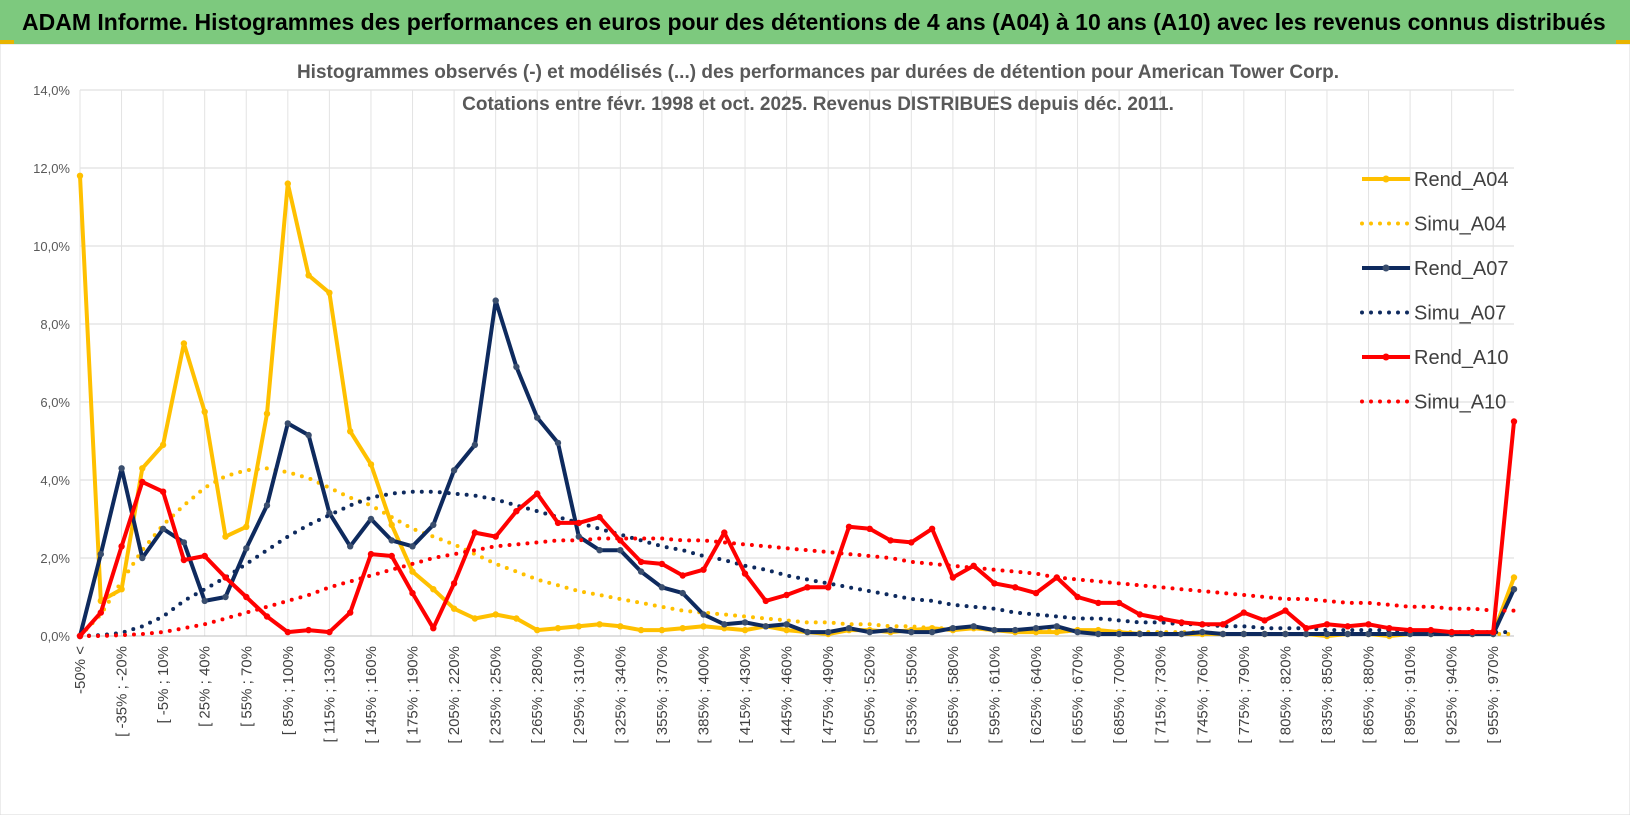 Image resolution: width=1630 pixels, height=815 pixels. Describe the element at coordinates (745, 695) in the screenshot. I see `x-tick-label: [ 415% ; 430%` at that location.